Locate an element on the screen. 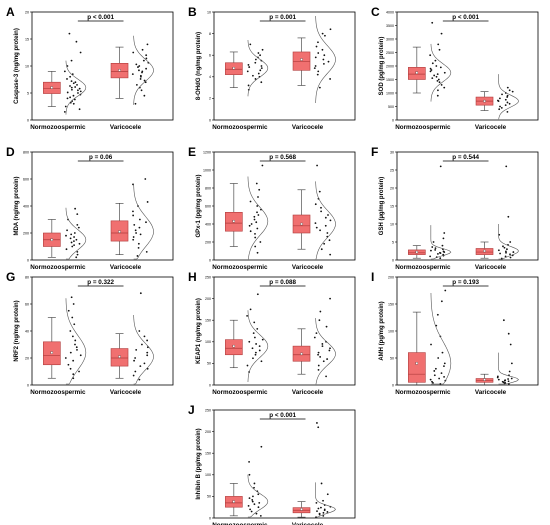 This screenshot has height=525, width=550. y-tick-label: 600 is located at coordinates (26, 179).